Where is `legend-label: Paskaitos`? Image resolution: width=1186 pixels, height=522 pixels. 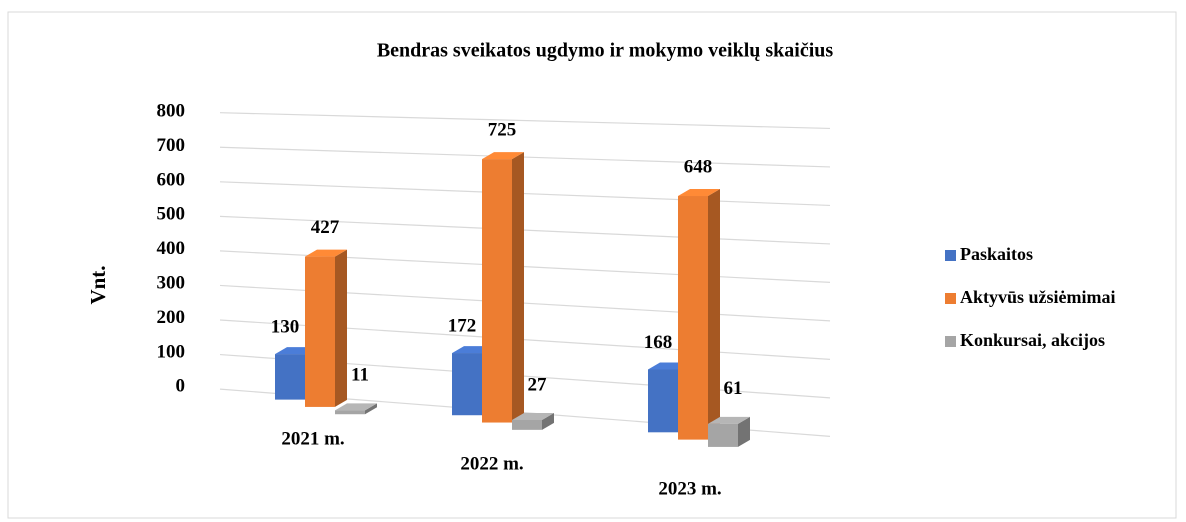
legend-label: Paskaitos is located at coordinates (996, 254).